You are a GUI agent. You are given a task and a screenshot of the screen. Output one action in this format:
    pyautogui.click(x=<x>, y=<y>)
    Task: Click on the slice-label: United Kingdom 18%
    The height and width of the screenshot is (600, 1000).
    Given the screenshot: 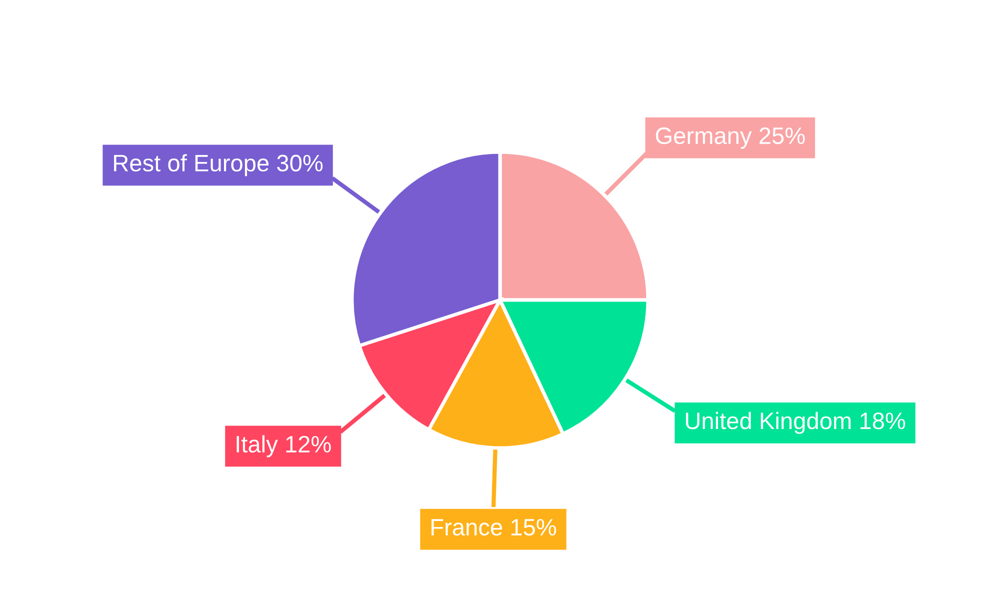 What is the action you would take?
    pyautogui.click(x=796, y=423)
    